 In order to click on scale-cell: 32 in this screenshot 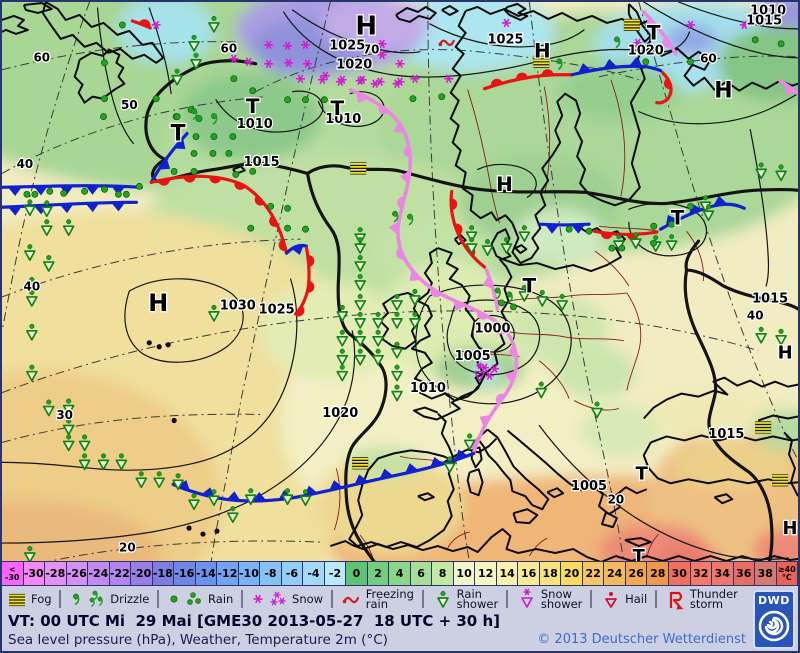, I will do `click(701, 573)`.